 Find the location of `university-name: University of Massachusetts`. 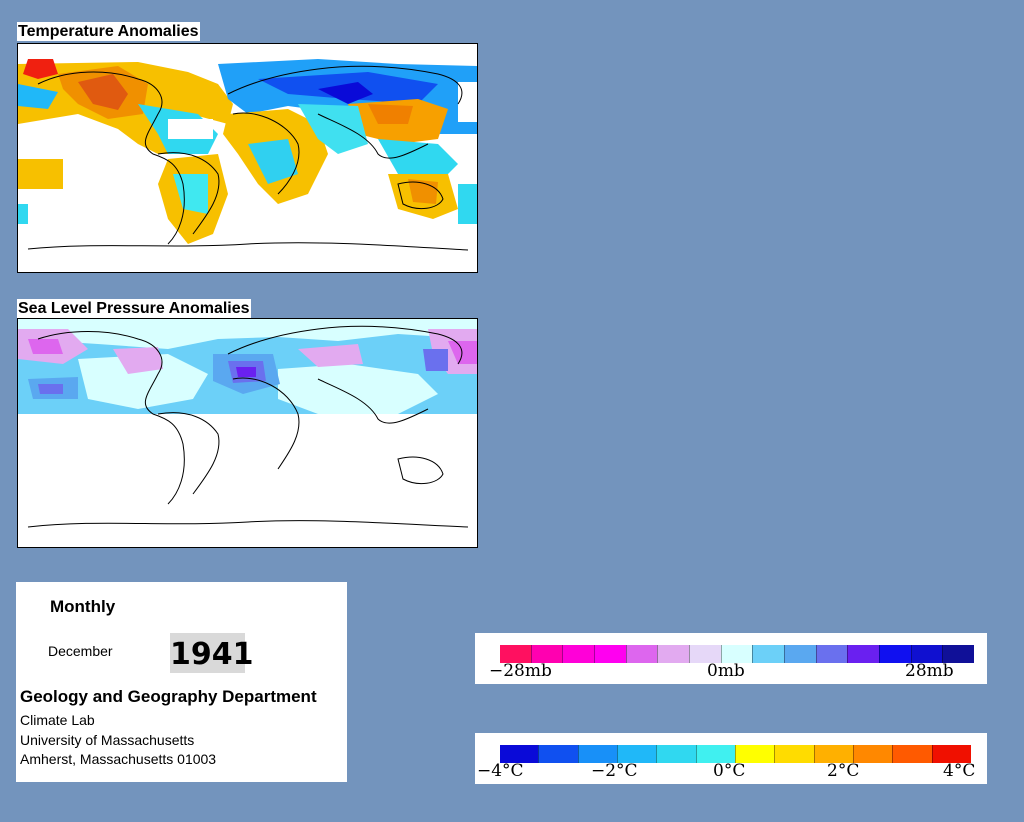

university-name: University of Massachusetts is located at coordinates (107, 740).